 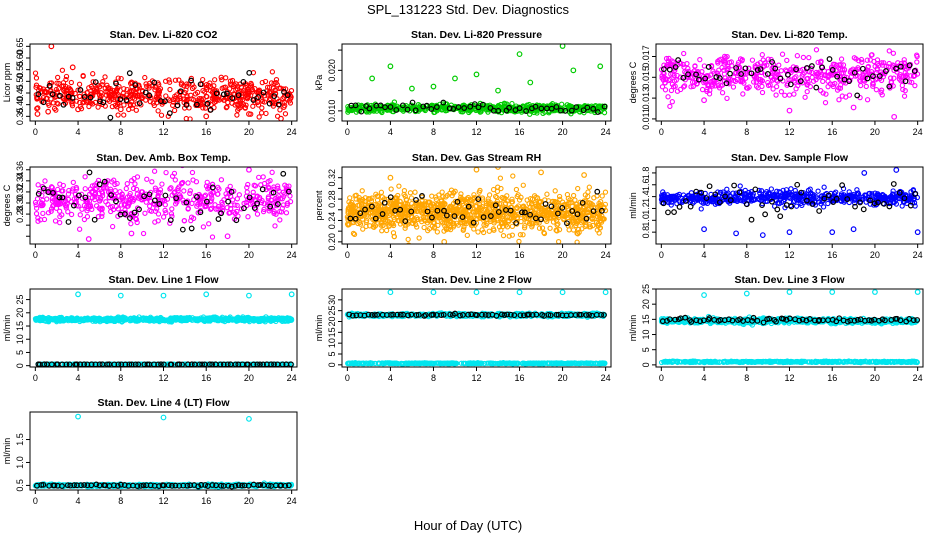 What do you see at coordinates (163, 329) in the screenshot?
I see `plot-points` at bounding box center [163, 329].